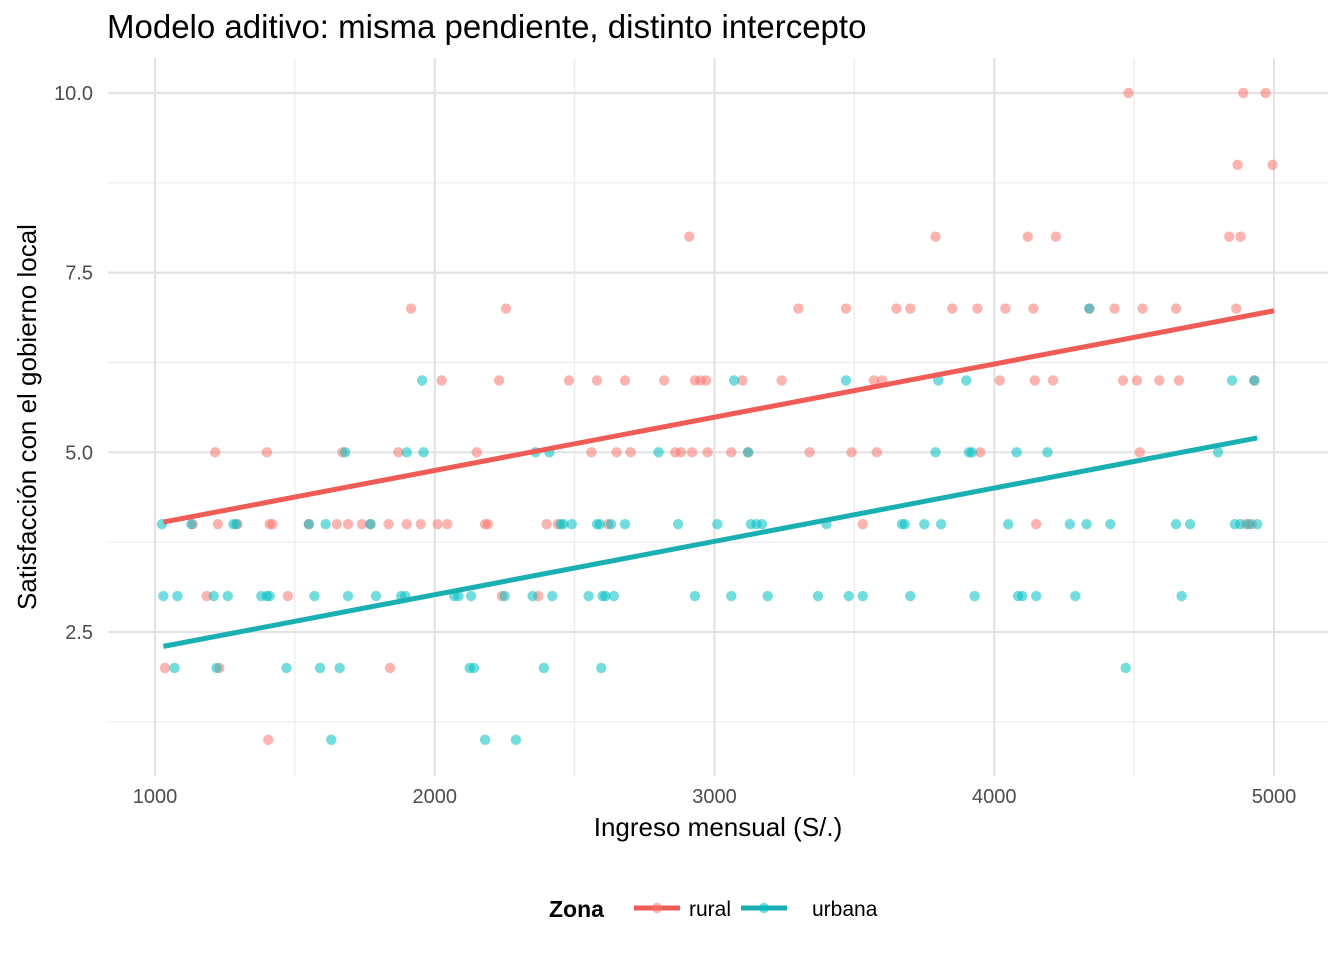  I want to click on legend-key-point-urbana, so click(764, 908).